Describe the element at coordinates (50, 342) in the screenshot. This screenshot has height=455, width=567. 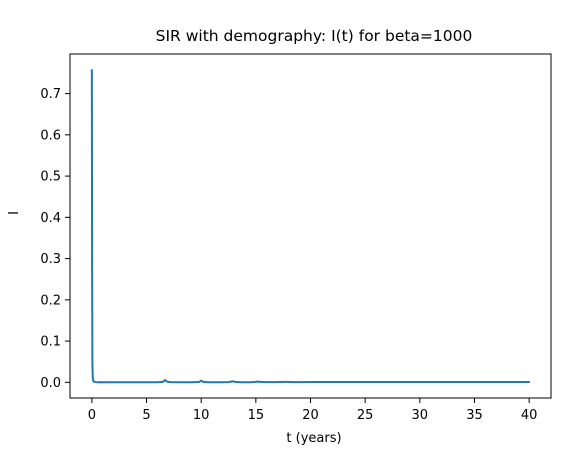
I see `y-tick-label: 0.1` at that location.